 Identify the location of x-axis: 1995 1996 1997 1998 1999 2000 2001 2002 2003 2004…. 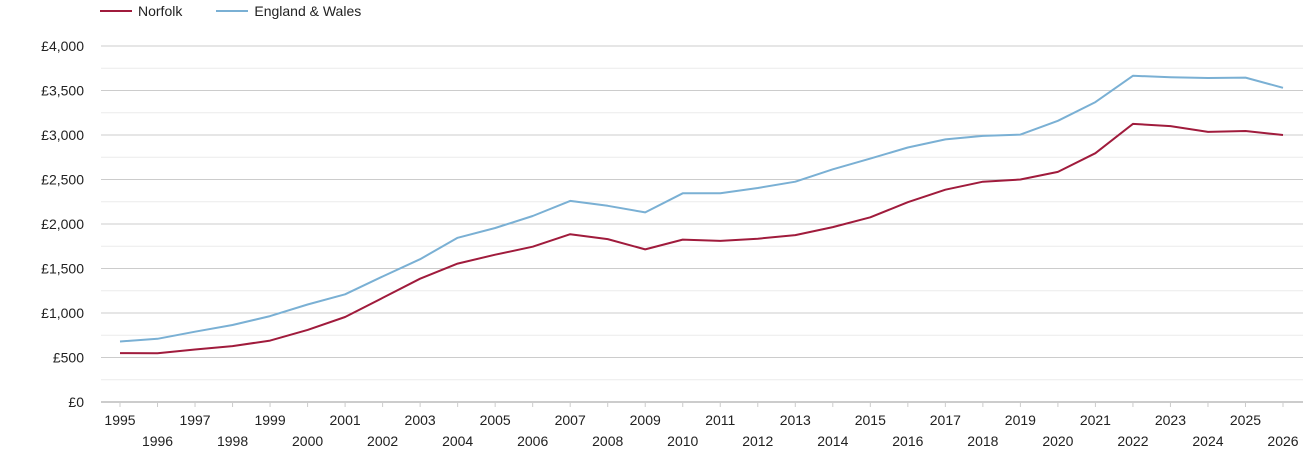
(701, 425).